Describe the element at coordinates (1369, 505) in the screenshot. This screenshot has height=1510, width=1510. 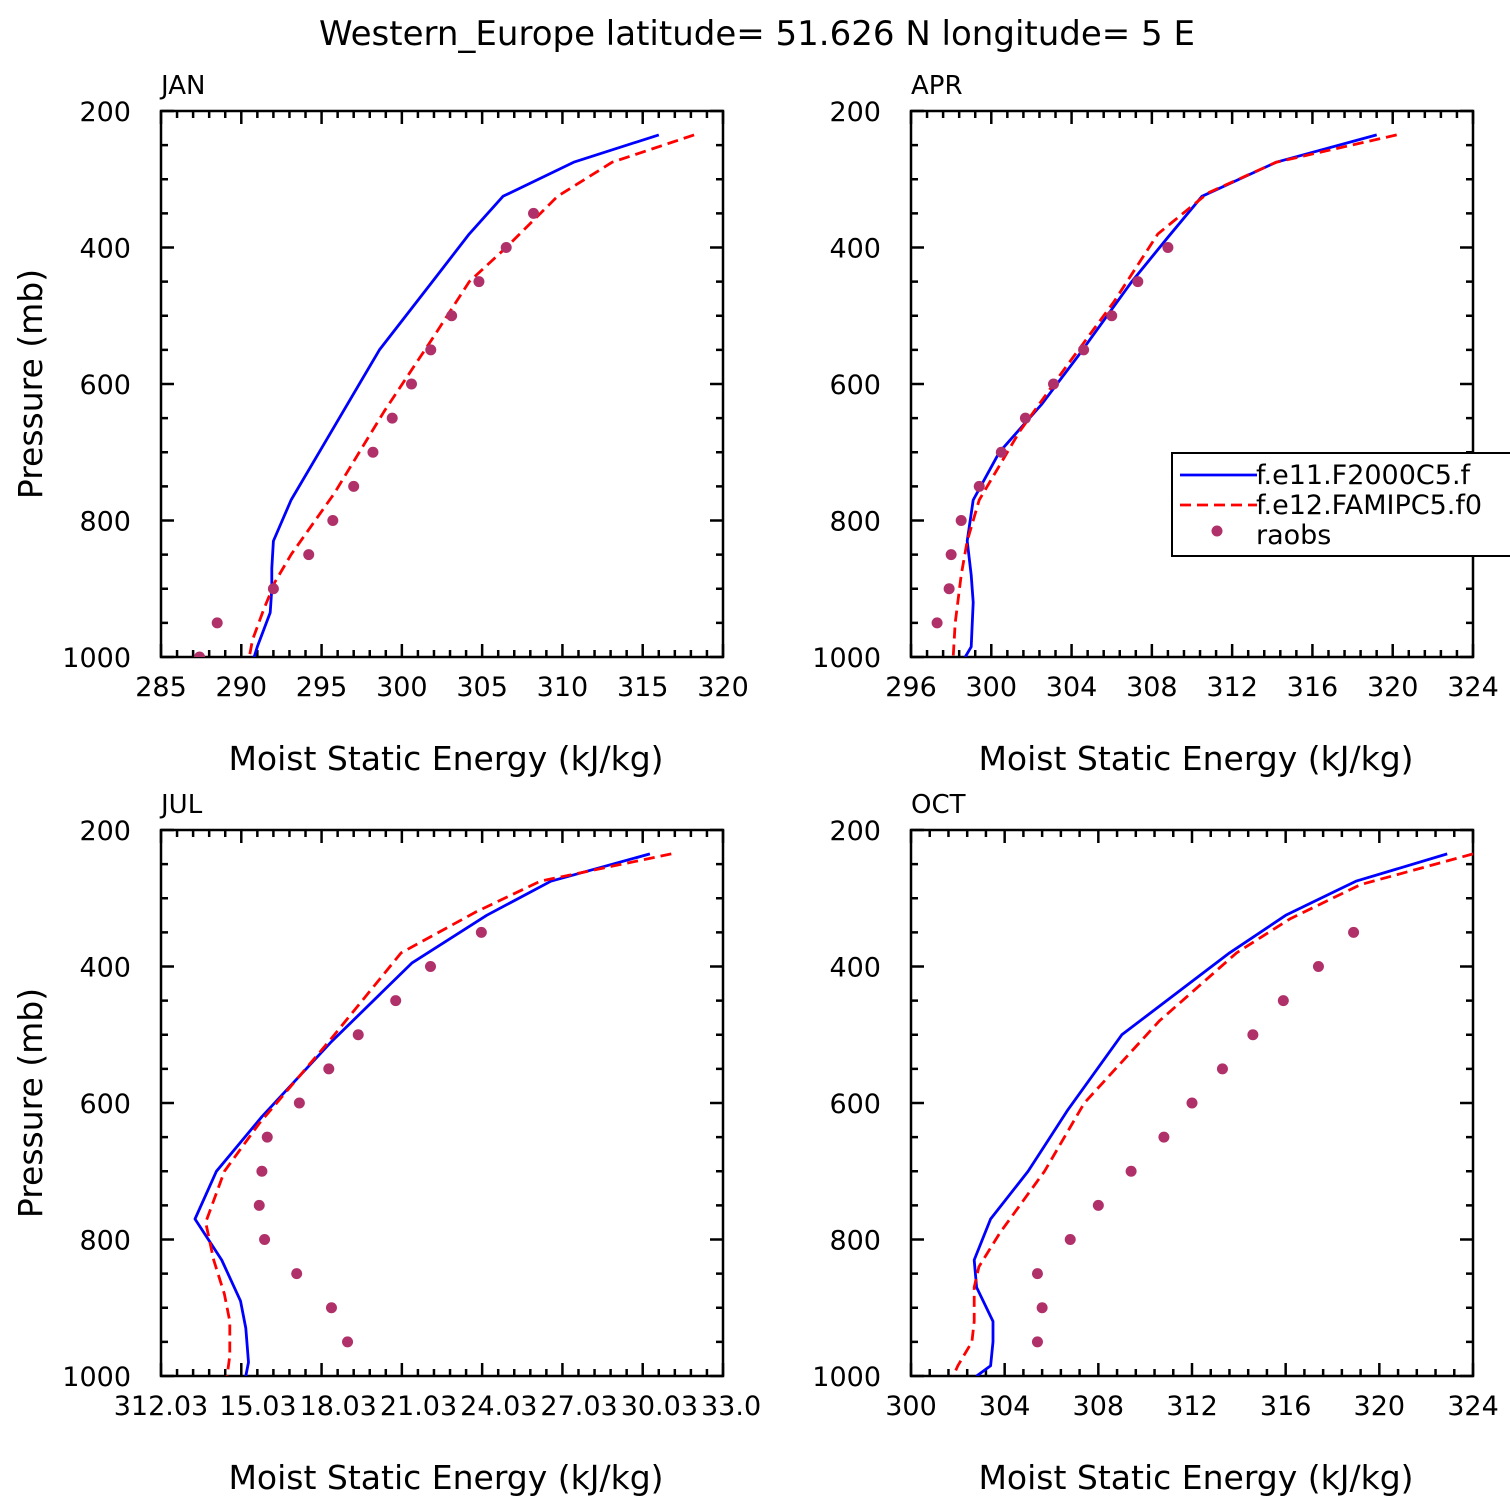
I see `legend-entry-label: f.e12.FAMIPC5.f0` at that location.